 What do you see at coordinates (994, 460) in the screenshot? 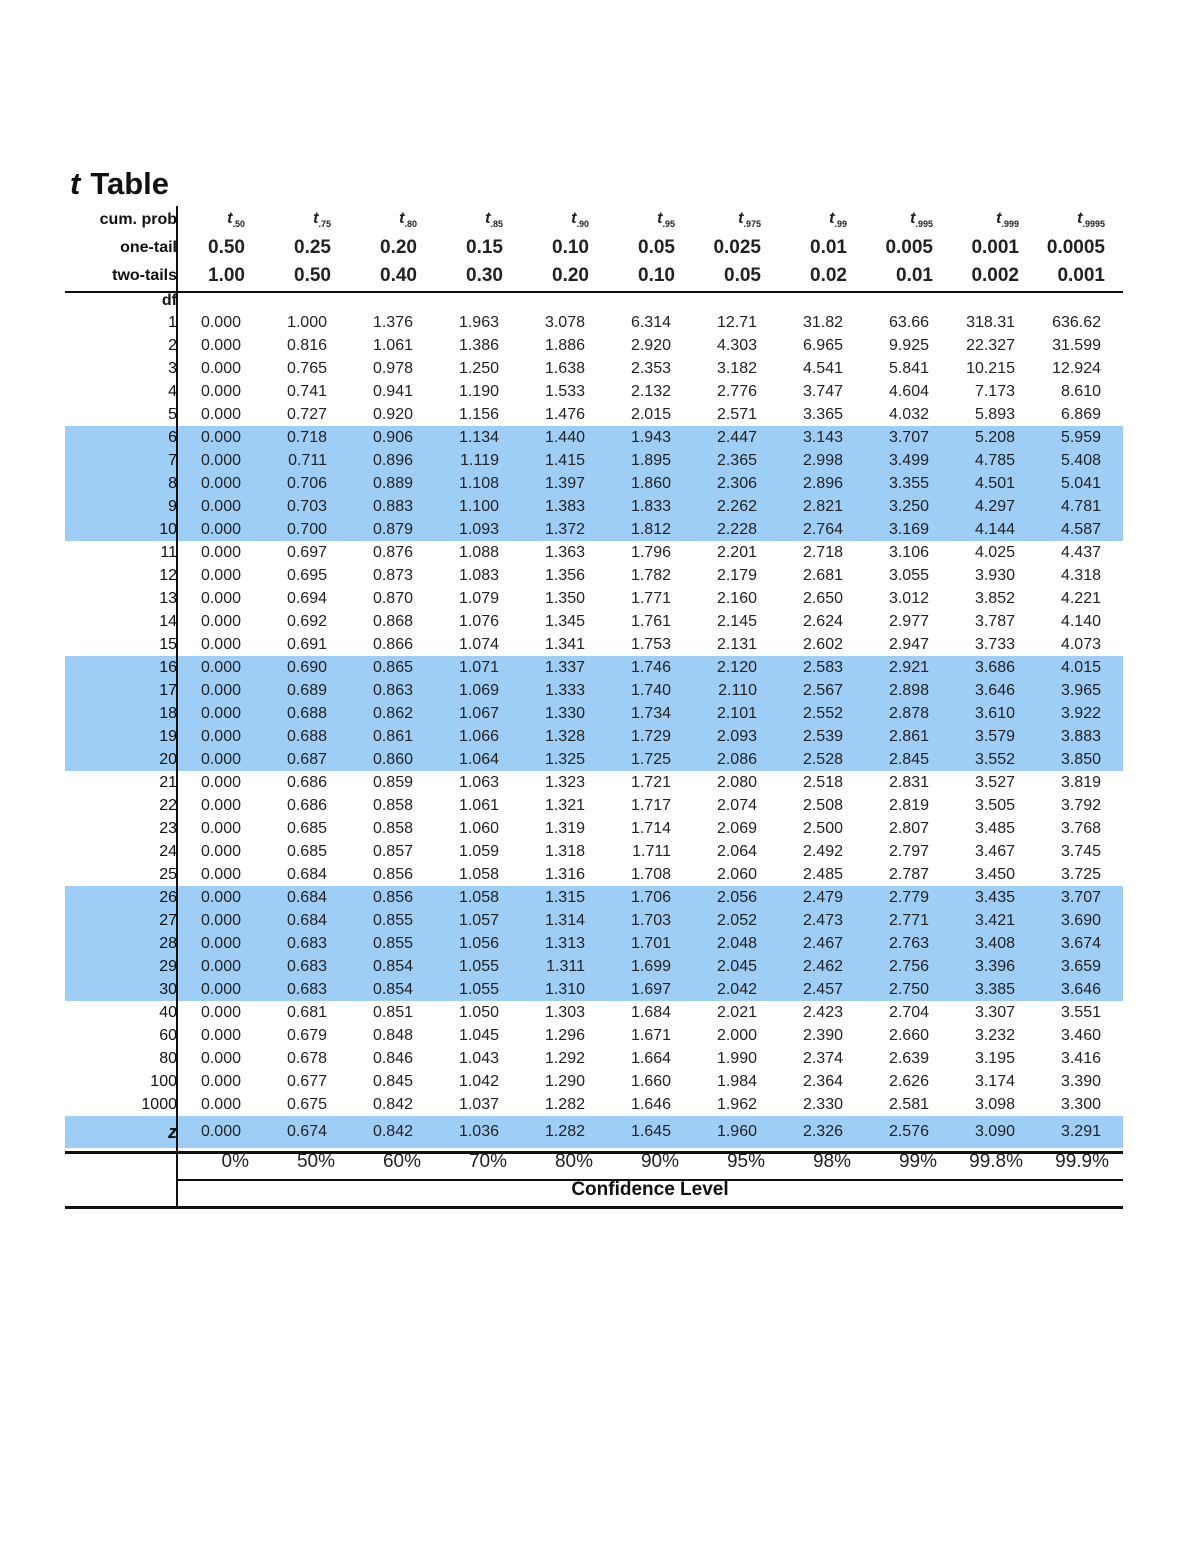
I see `value-cell: 4.785` at bounding box center [994, 460].